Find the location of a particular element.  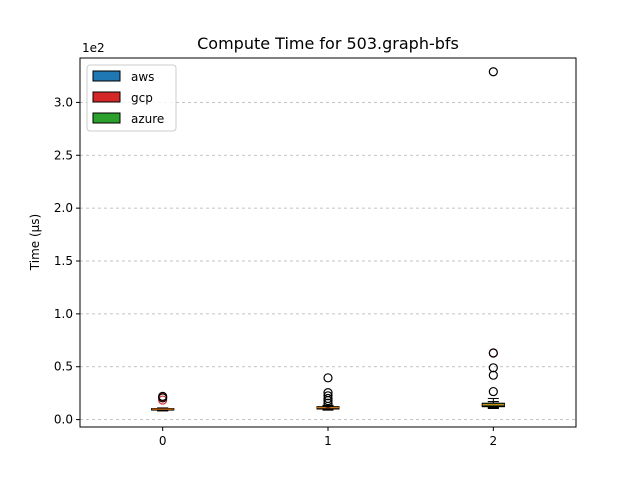

y-tick-label: 1.5 is located at coordinates (63, 261).